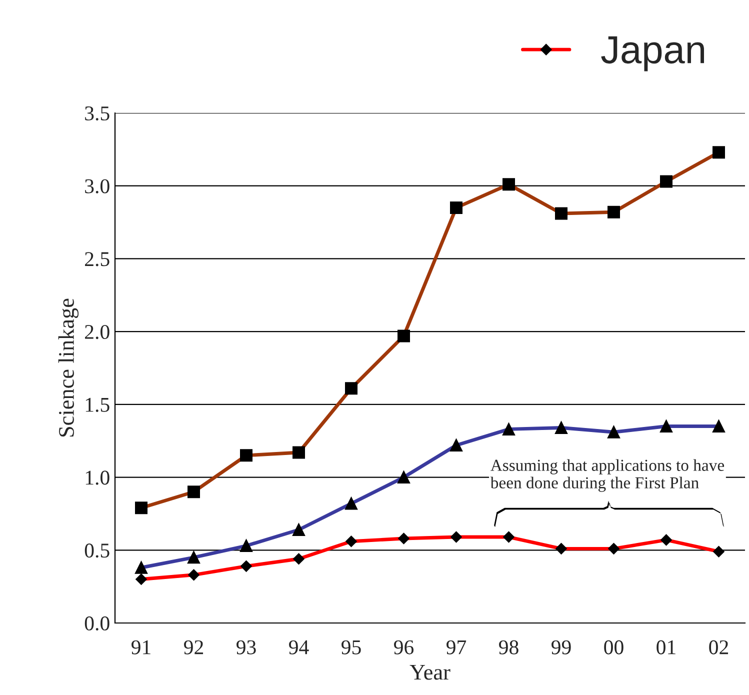  What do you see at coordinates (141, 647) in the screenshot?
I see `x-tick-label: 91` at bounding box center [141, 647].